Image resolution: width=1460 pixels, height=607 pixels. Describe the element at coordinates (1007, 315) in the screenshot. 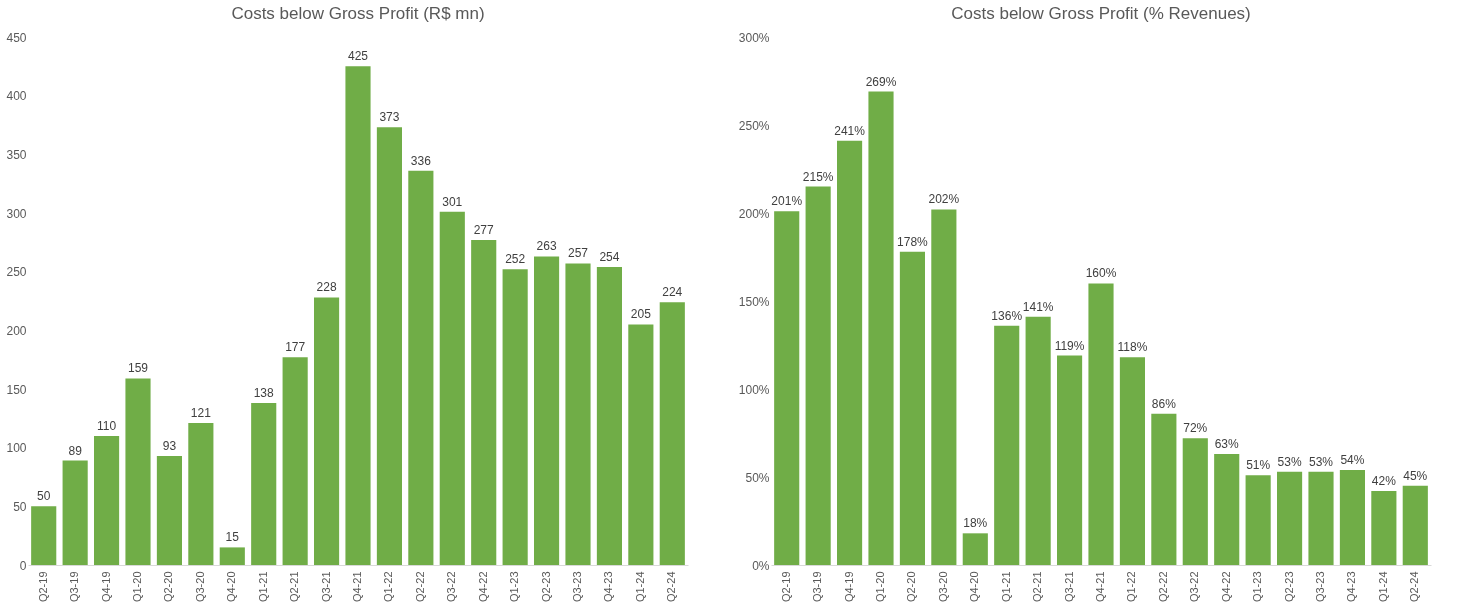

I see `data-label: 136%` at that location.